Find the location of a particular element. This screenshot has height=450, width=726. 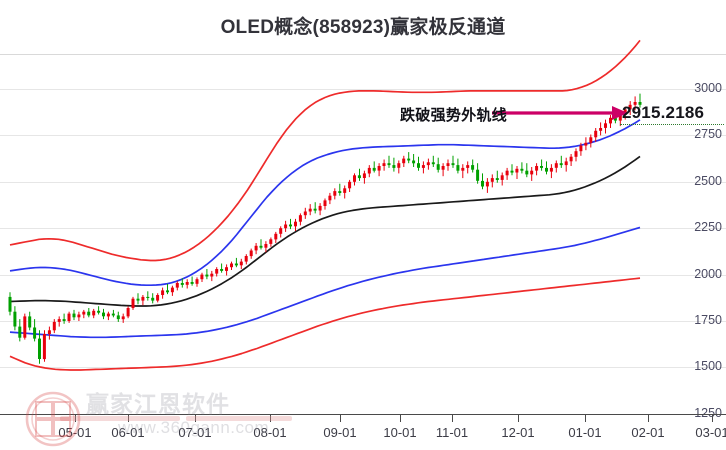

watermark-bar-right is located at coordinates (239, 418).